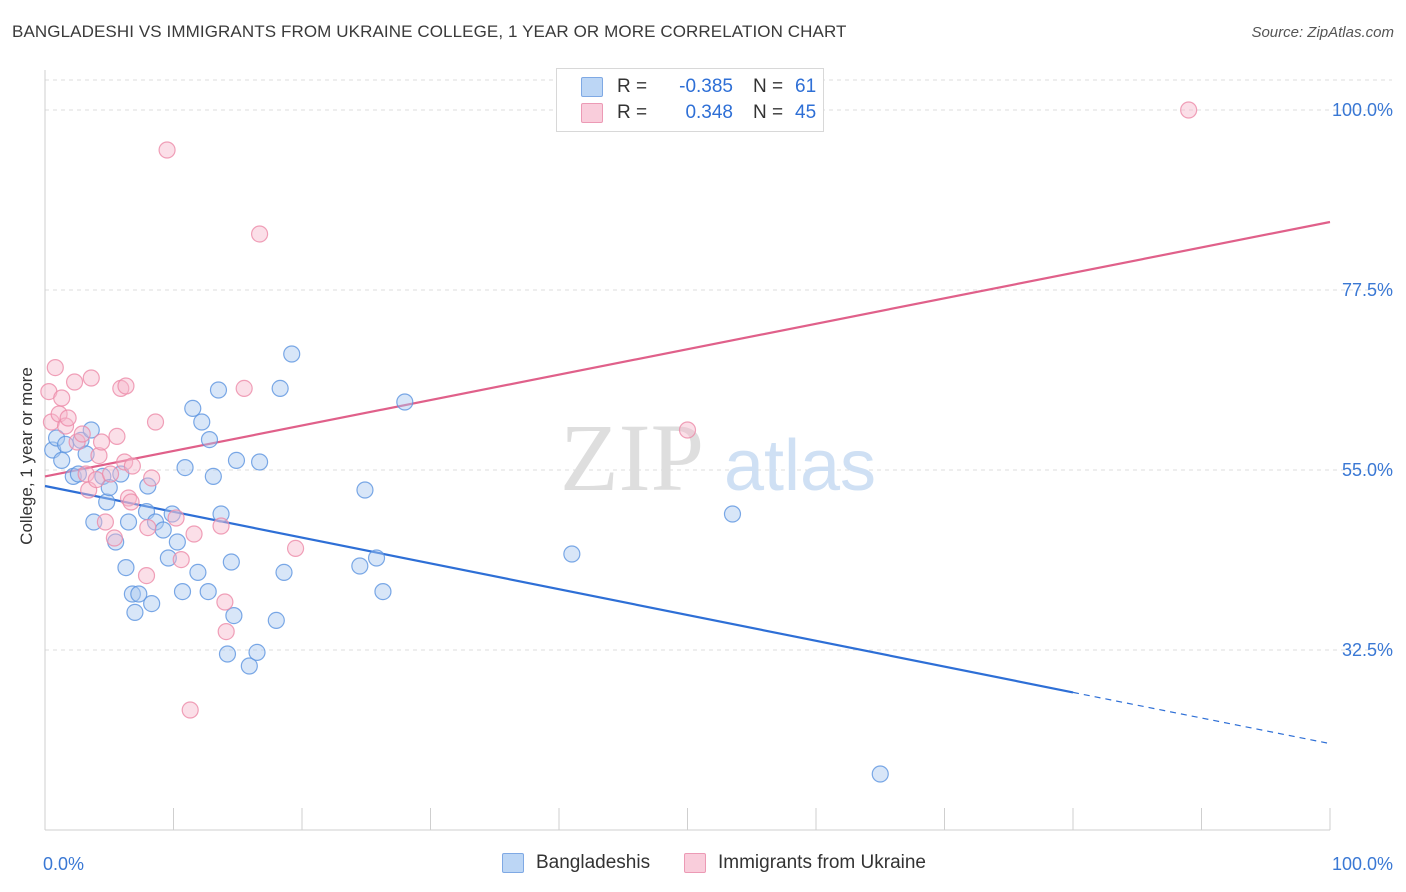 Image resolution: width=1406 pixels, height=892 pixels. Describe the element at coordinates (593, 862) in the screenshot. I see `bottom-legend-label: Bangladeshis` at that location.